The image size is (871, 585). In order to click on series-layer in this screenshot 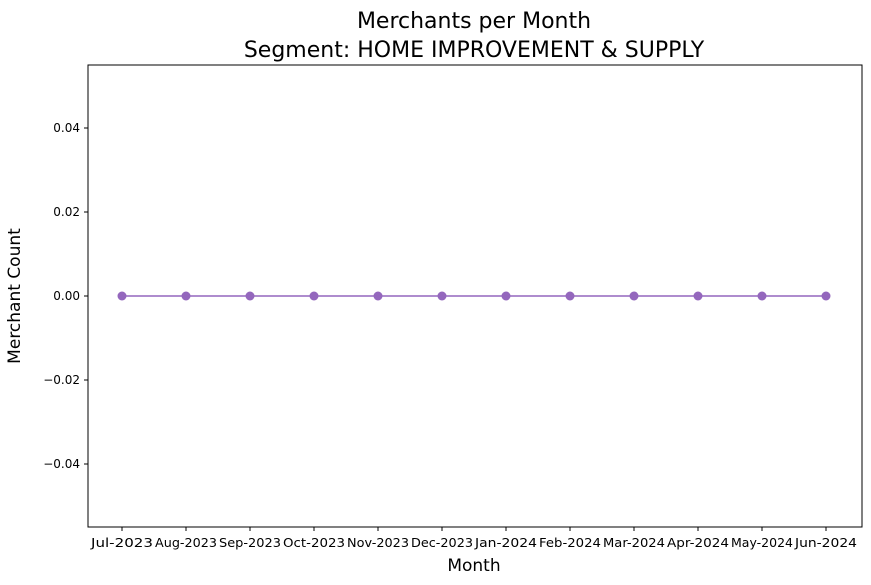, I will do `click(474, 296)`.